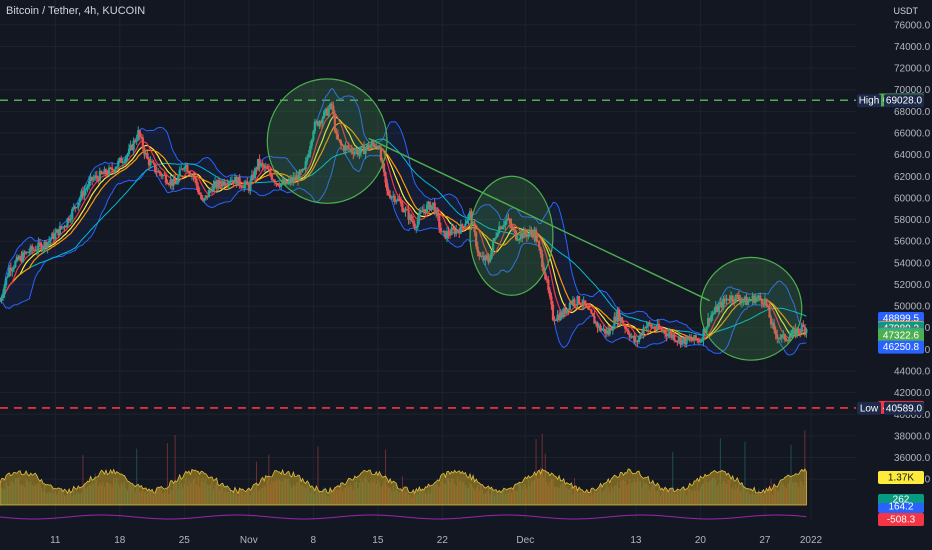 This screenshot has height=550, width=932. I want to click on x-tick-label: Dec, so click(525, 540).